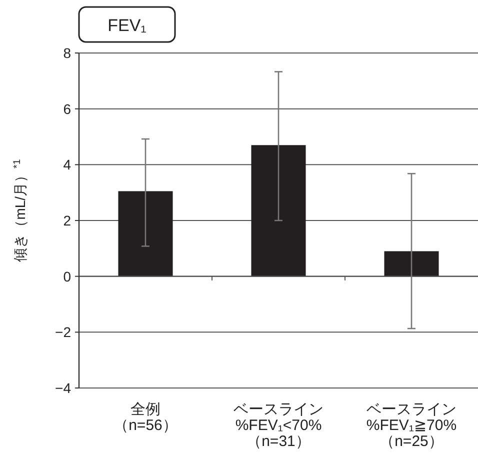 The image size is (478, 461). I want to click on y-tick-label: −4, so click(63, 388).